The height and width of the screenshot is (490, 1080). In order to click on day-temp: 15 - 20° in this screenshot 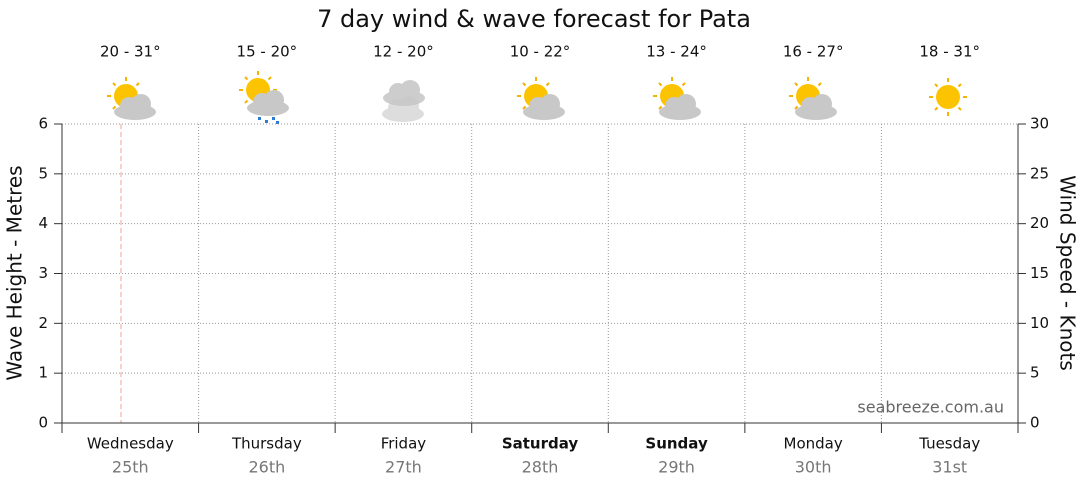, I will do `click(267, 52)`.